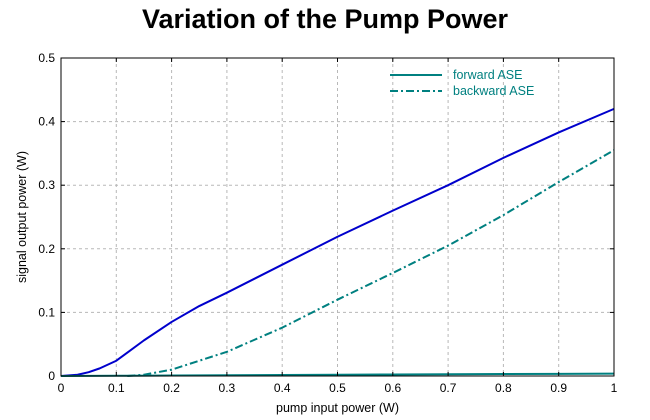 The height and width of the screenshot is (420, 650). I want to click on x-tick-label: 0.9, so click(558, 388).